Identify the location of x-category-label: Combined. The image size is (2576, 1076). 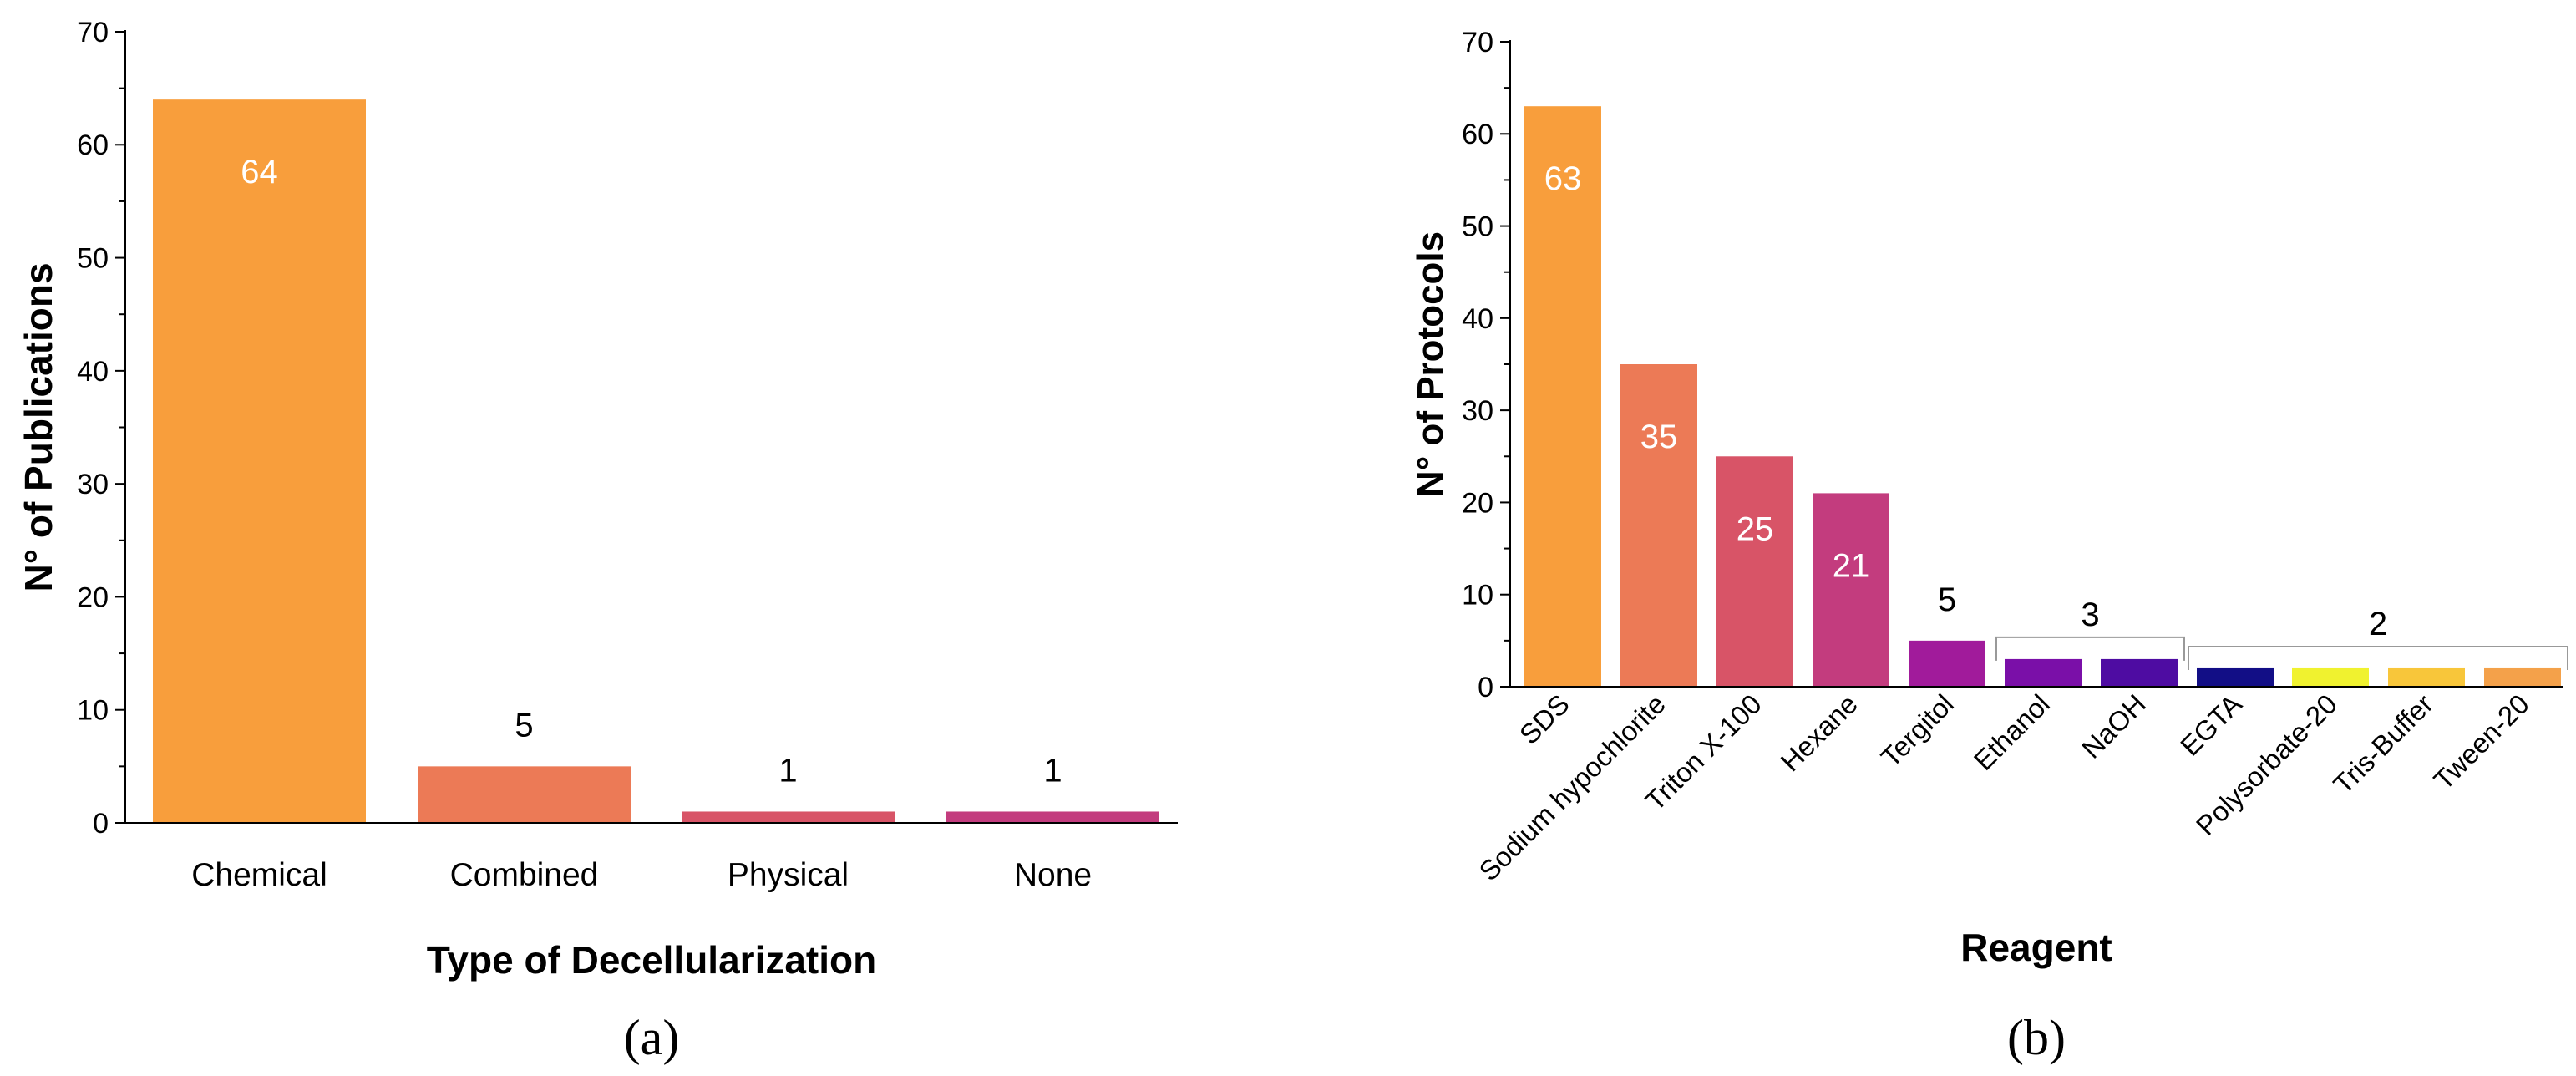
(524, 875).